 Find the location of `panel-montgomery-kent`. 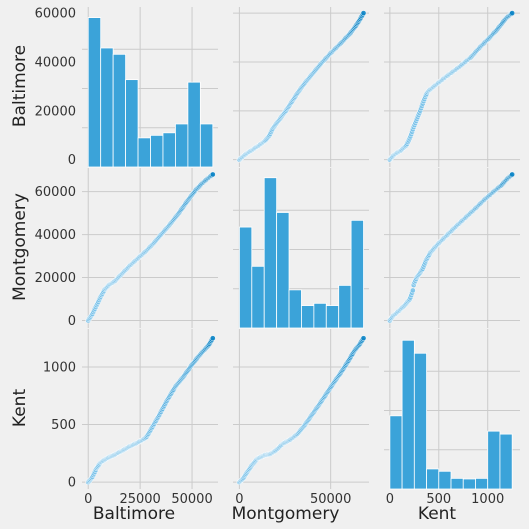

panel-montgomery-kent is located at coordinates (452, 248).